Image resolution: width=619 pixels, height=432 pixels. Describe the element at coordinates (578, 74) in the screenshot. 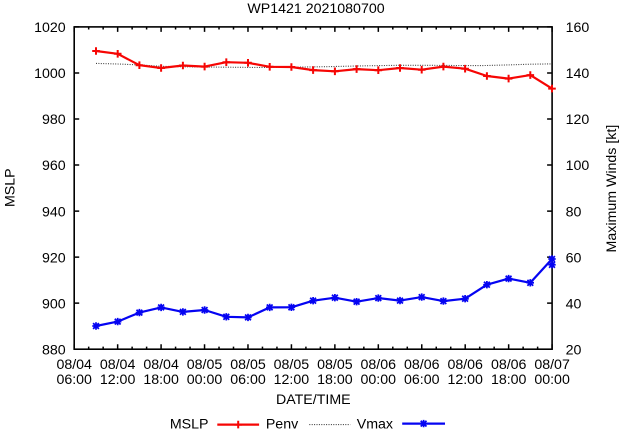

I see `svg-text: 140` at that location.